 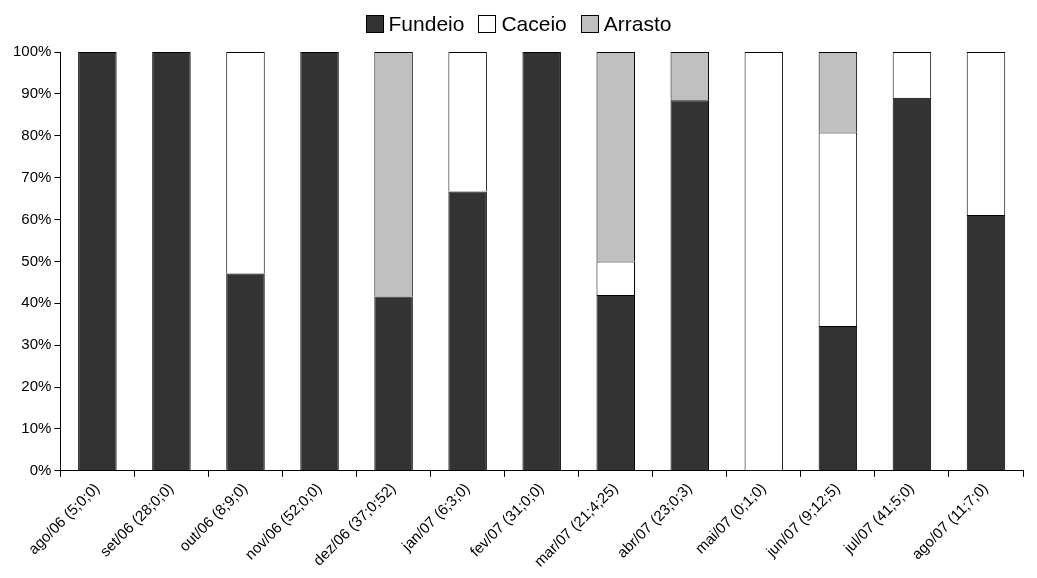 I want to click on y-tick-label: 10%, so click(x=36, y=428).